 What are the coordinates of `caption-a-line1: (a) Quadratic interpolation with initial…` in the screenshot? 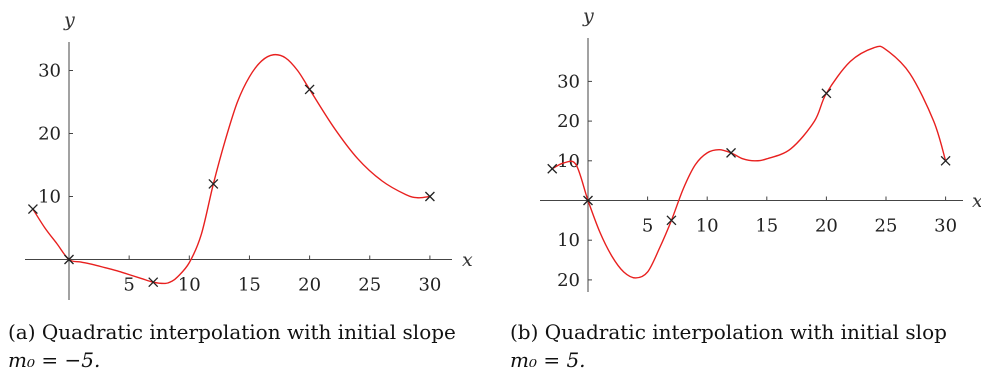 It's located at (232, 332).